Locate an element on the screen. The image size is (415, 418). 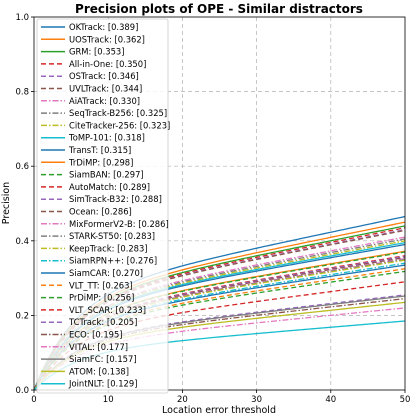
y-tick-label: 0.0 is located at coordinates (22, 391).